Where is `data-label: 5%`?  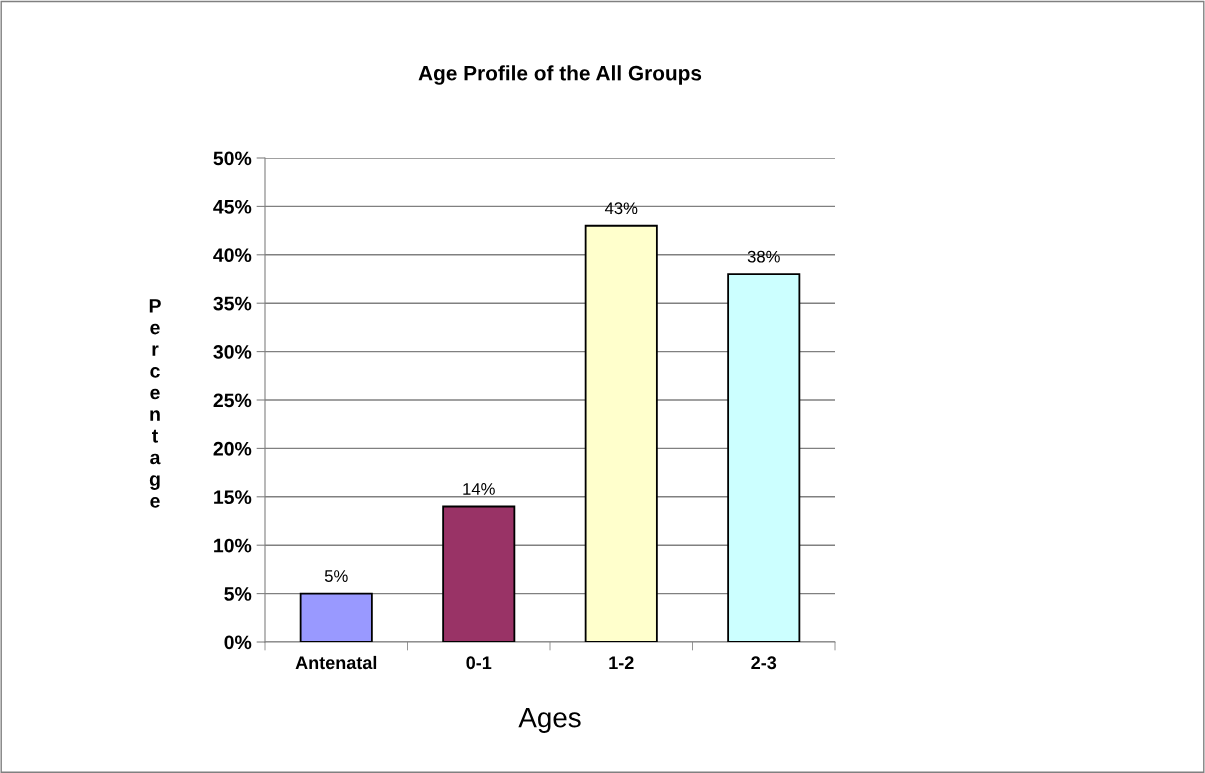
data-label: 5% is located at coordinates (336, 576).